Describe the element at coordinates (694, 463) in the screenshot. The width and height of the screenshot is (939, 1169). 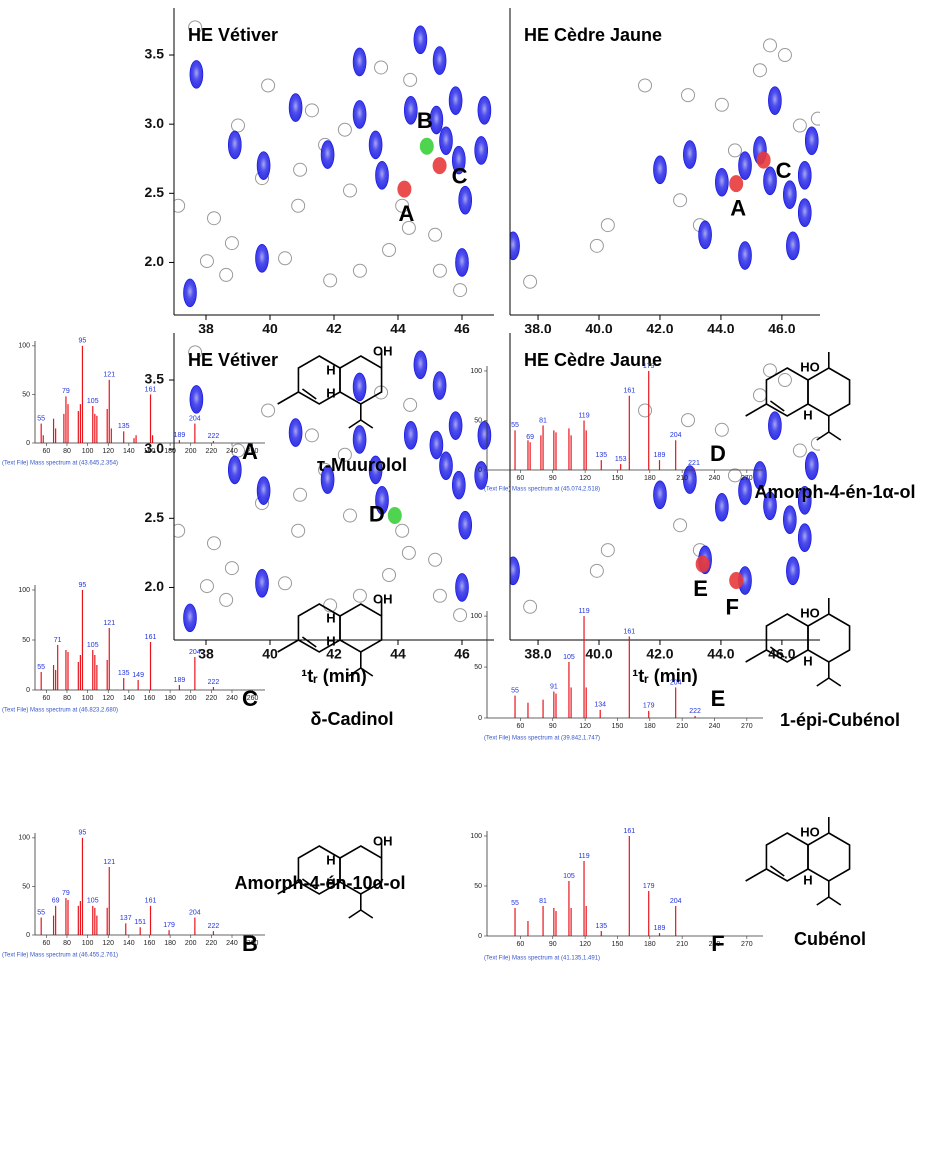
I see `peak-label: 221` at that location.